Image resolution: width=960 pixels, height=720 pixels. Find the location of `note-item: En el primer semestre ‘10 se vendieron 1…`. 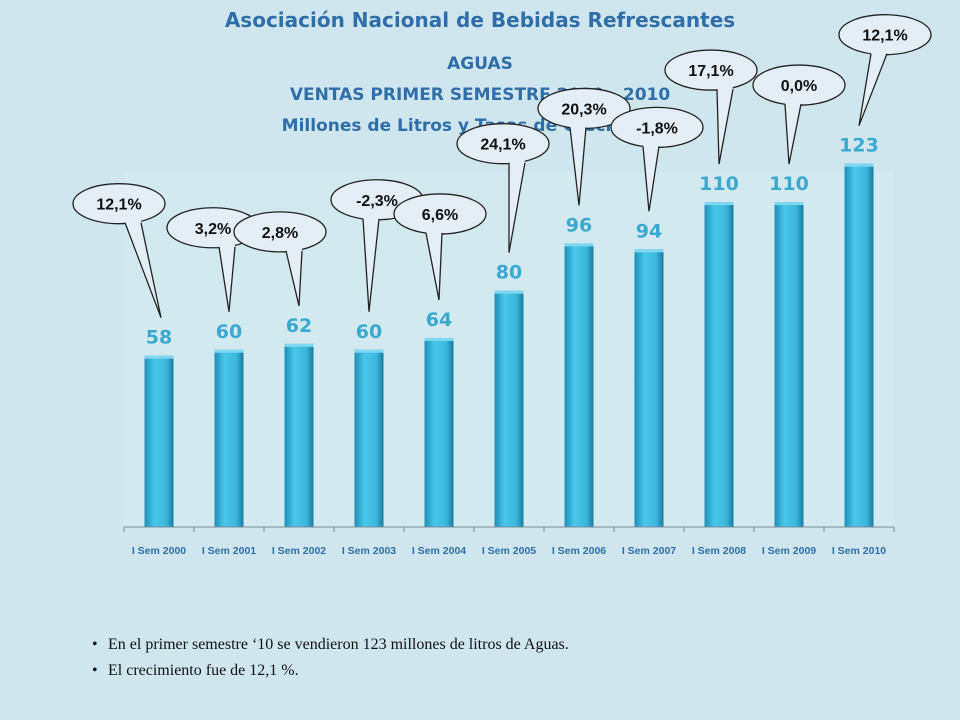

note-item: En el primer semestre ‘10 se vendieron 1… is located at coordinates (330, 645).